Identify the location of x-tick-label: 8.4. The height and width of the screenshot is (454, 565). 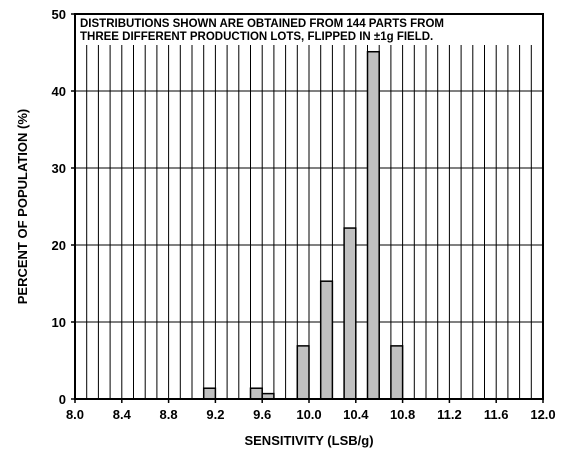
(122, 414).